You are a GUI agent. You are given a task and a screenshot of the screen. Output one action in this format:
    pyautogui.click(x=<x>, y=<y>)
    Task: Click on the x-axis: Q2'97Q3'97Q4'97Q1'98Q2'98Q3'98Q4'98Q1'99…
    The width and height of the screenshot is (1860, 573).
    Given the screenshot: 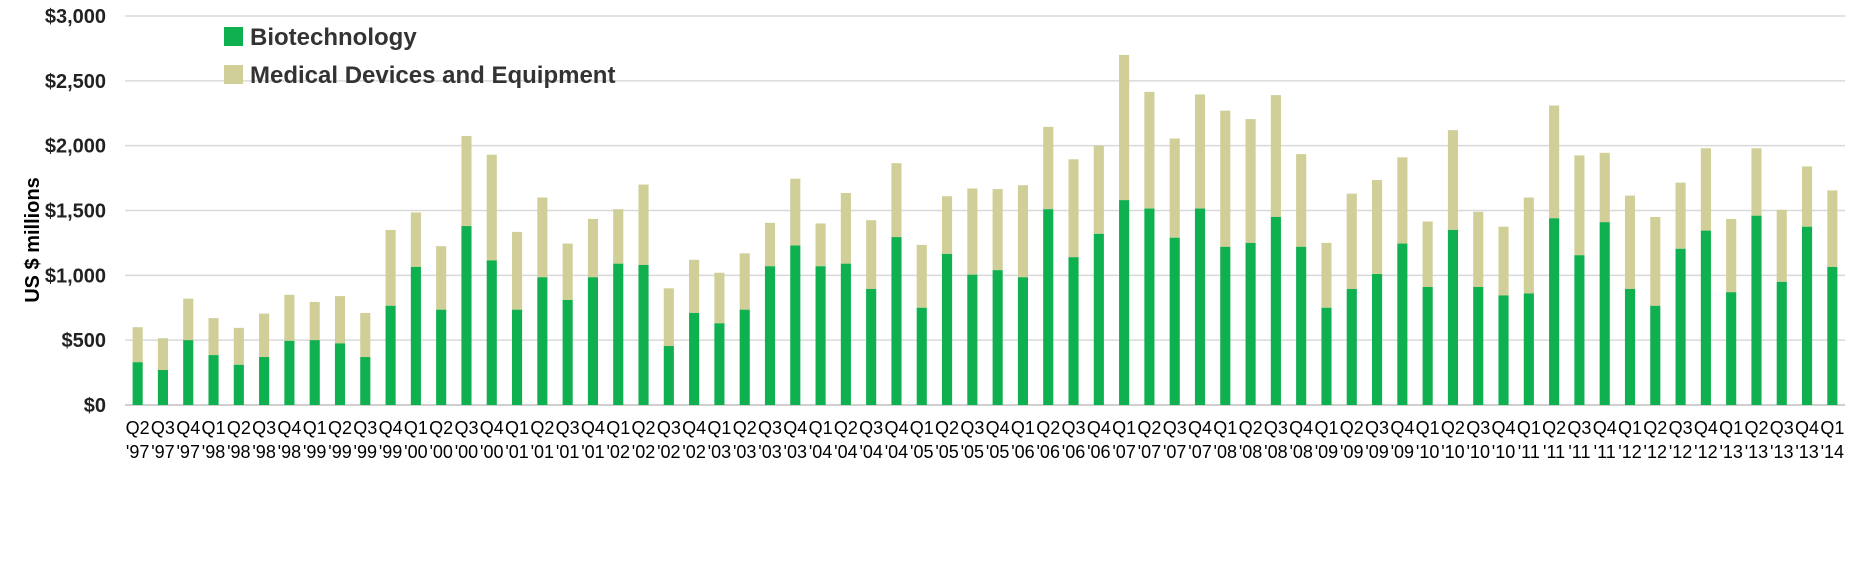 What is the action you would take?
    pyautogui.click(x=985, y=440)
    